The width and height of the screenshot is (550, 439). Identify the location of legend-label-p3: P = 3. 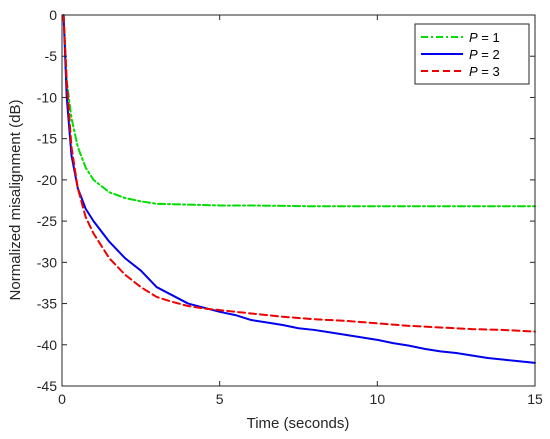
(484, 71).